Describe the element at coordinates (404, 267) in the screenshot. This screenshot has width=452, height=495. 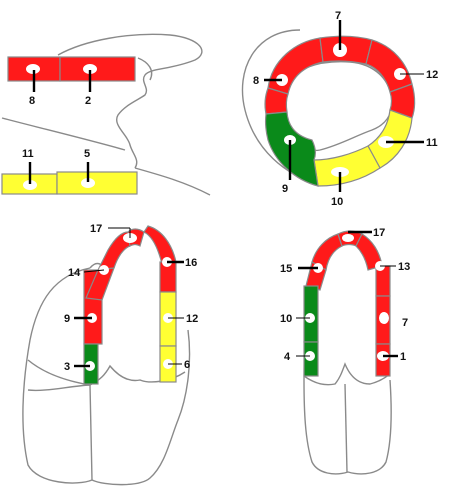
I see `label-13: 13` at that location.